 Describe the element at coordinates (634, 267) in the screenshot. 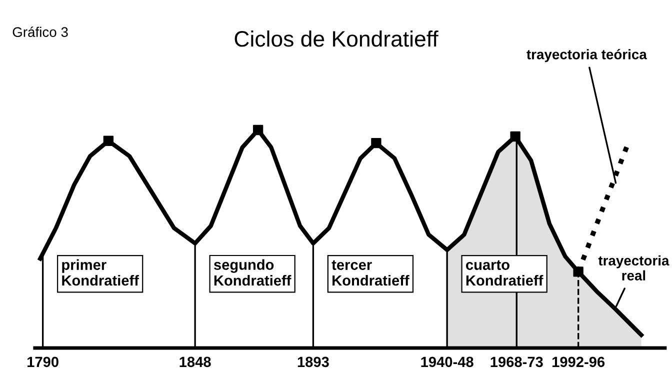

I see `series-label: trayectoria real` at that location.